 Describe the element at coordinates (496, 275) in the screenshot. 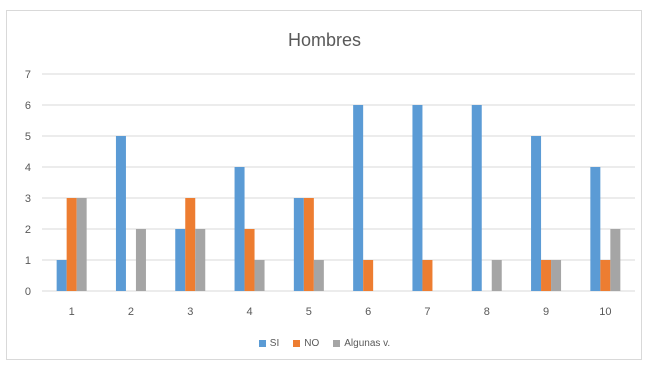

I see `bar-algunas-v--8` at that location.